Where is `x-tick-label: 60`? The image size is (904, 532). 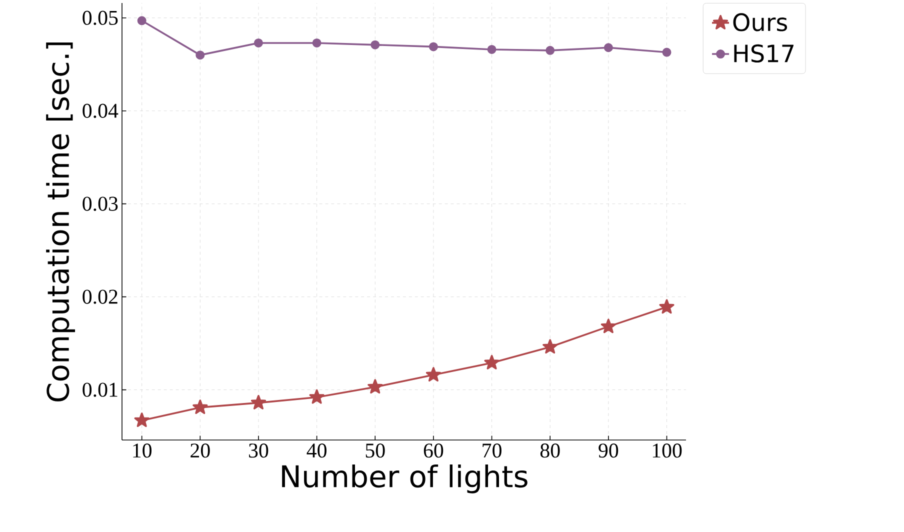 x-tick-label: 60 is located at coordinates (434, 451).